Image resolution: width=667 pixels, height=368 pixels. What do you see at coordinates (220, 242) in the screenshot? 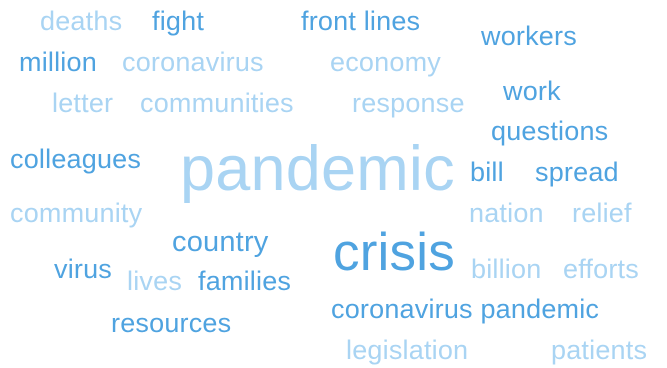
I see `word-country: country` at bounding box center [220, 242].